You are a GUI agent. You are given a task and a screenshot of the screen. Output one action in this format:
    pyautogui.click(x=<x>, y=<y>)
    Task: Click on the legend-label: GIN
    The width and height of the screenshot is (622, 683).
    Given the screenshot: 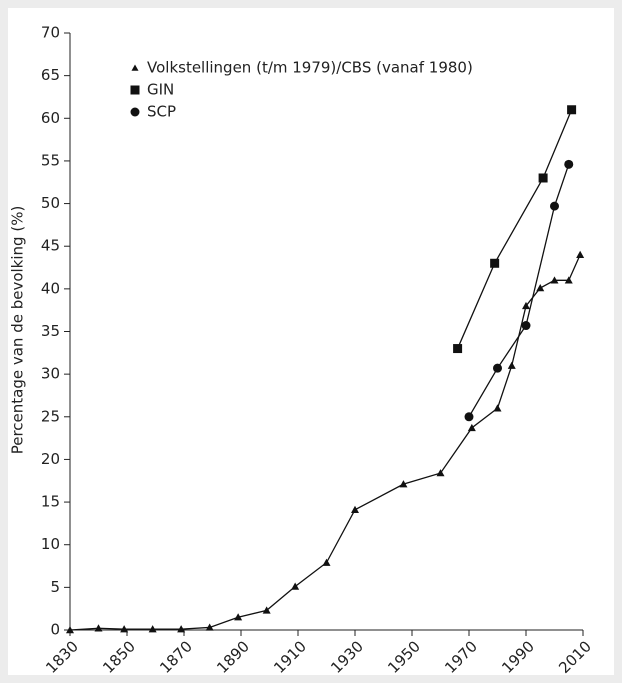 What is the action you would take?
    pyautogui.click(x=160, y=90)
    